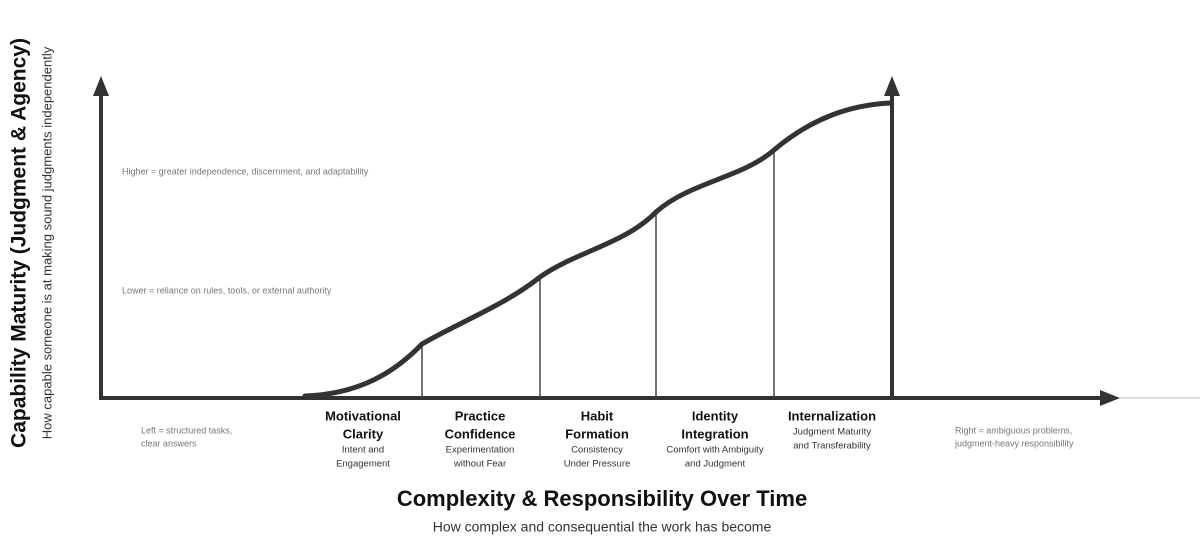  What do you see at coordinates (186, 430) in the screenshot?
I see `note-left: Left = structured tasks,` at bounding box center [186, 430].